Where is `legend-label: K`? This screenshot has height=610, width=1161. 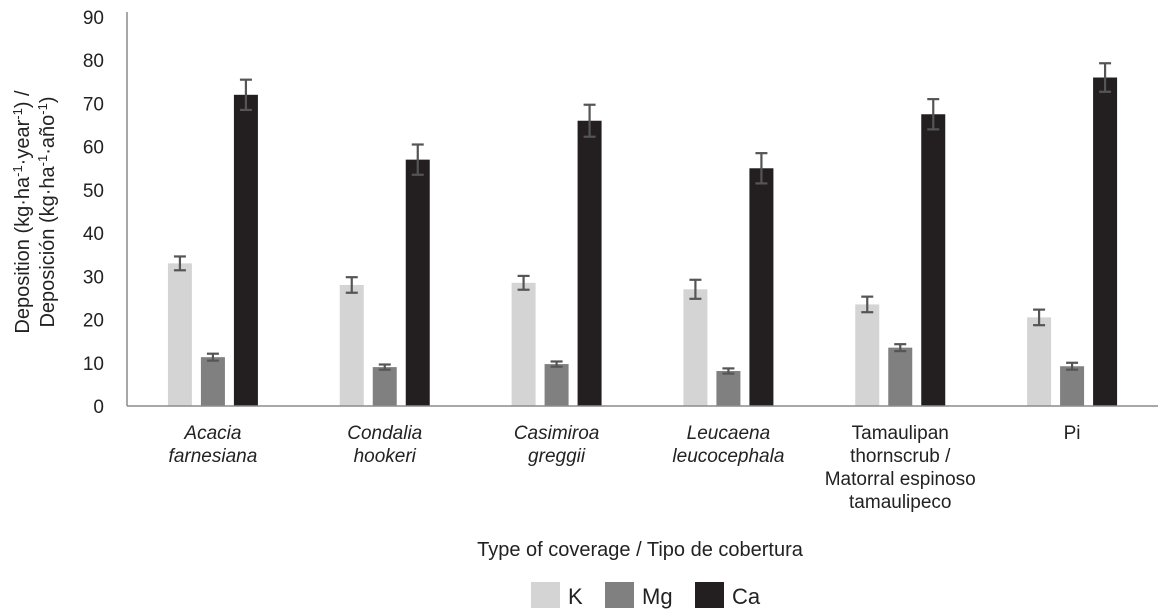
legend-label: K is located at coordinates (575, 596).